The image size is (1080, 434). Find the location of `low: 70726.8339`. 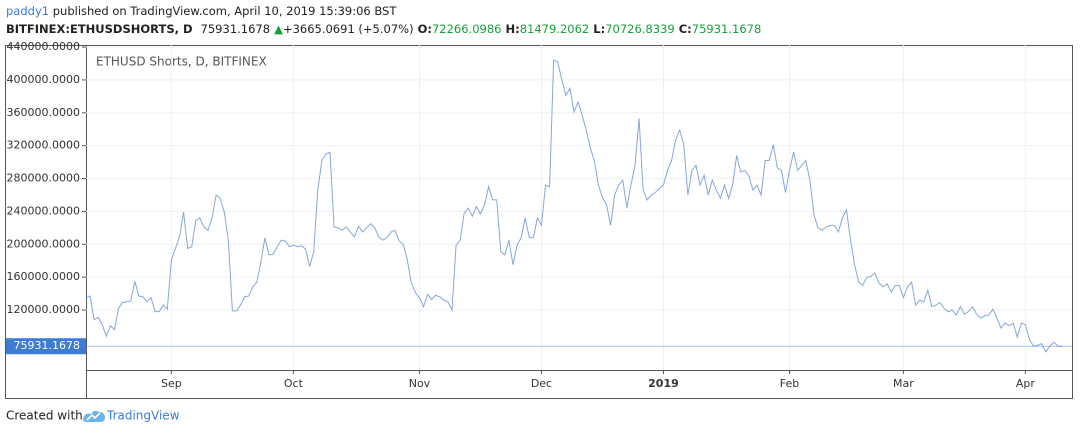

low: 70726.8339 is located at coordinates (640, 29).